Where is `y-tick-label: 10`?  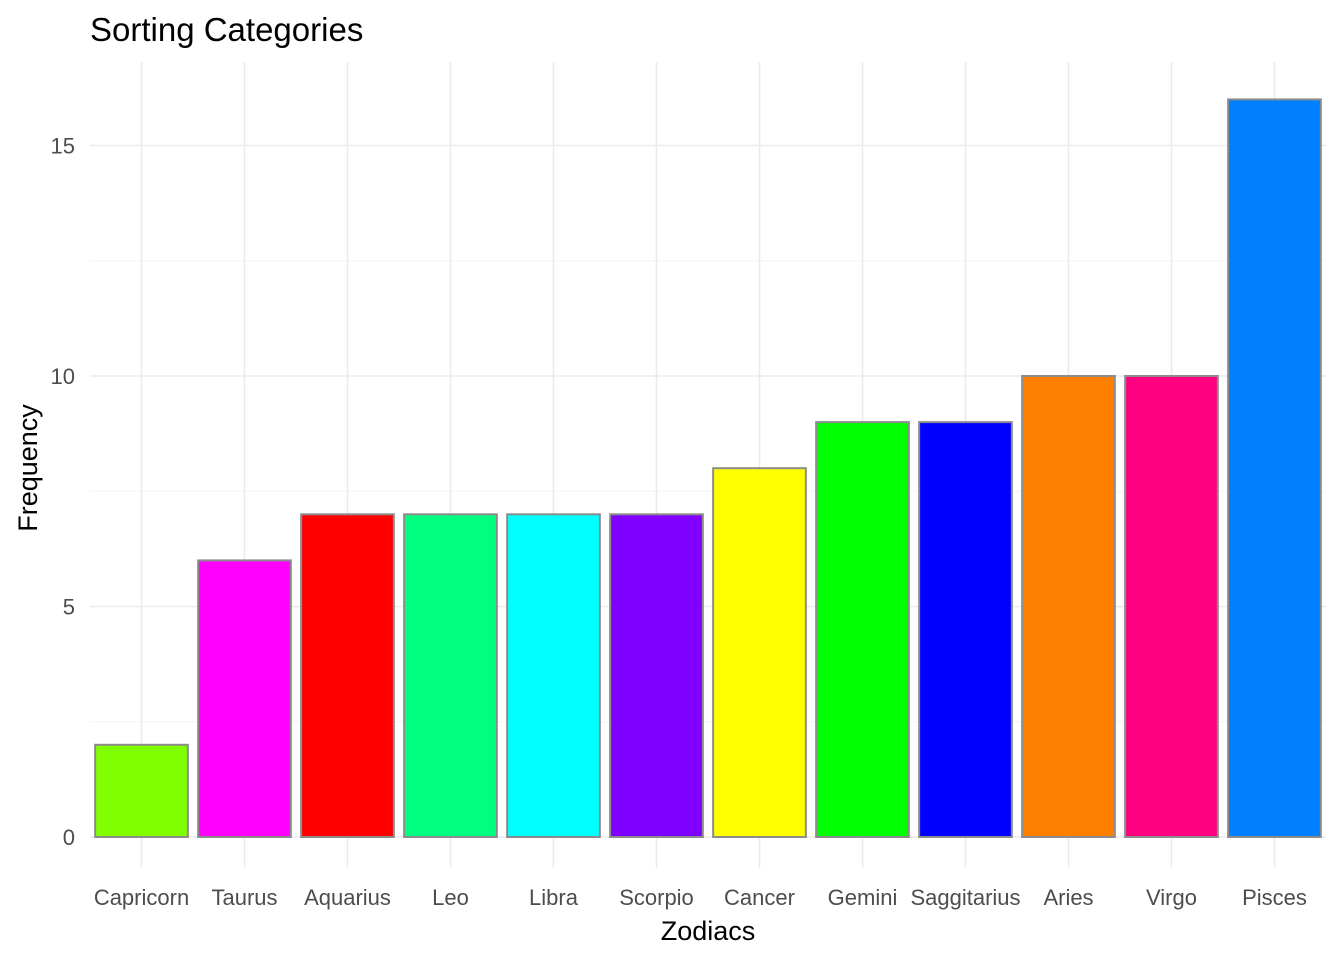 y-tick-label: 10 is located at coordinates (63, 376).